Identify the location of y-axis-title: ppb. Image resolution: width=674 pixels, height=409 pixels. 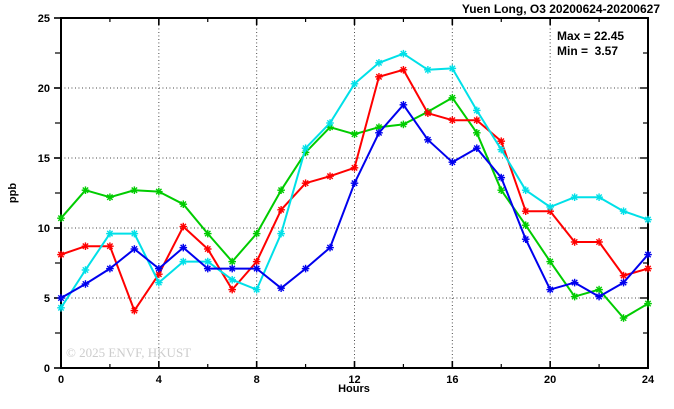
(13, 193).